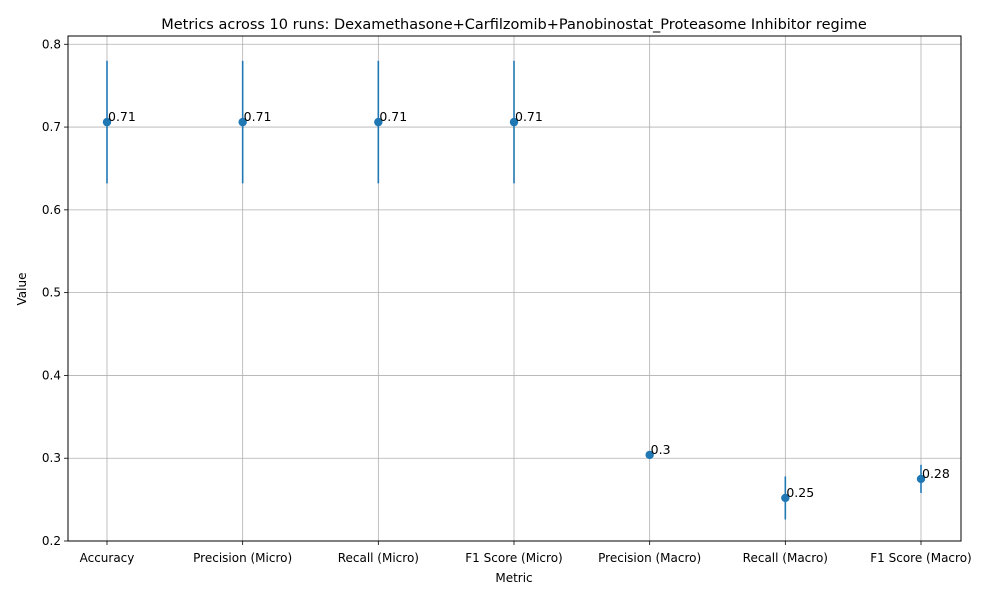 The image size is (1000, 600). Describe the element at coordinates (649, 558) in the screenshot. I see `x-tick-label: Precision (Macro)` at that location.